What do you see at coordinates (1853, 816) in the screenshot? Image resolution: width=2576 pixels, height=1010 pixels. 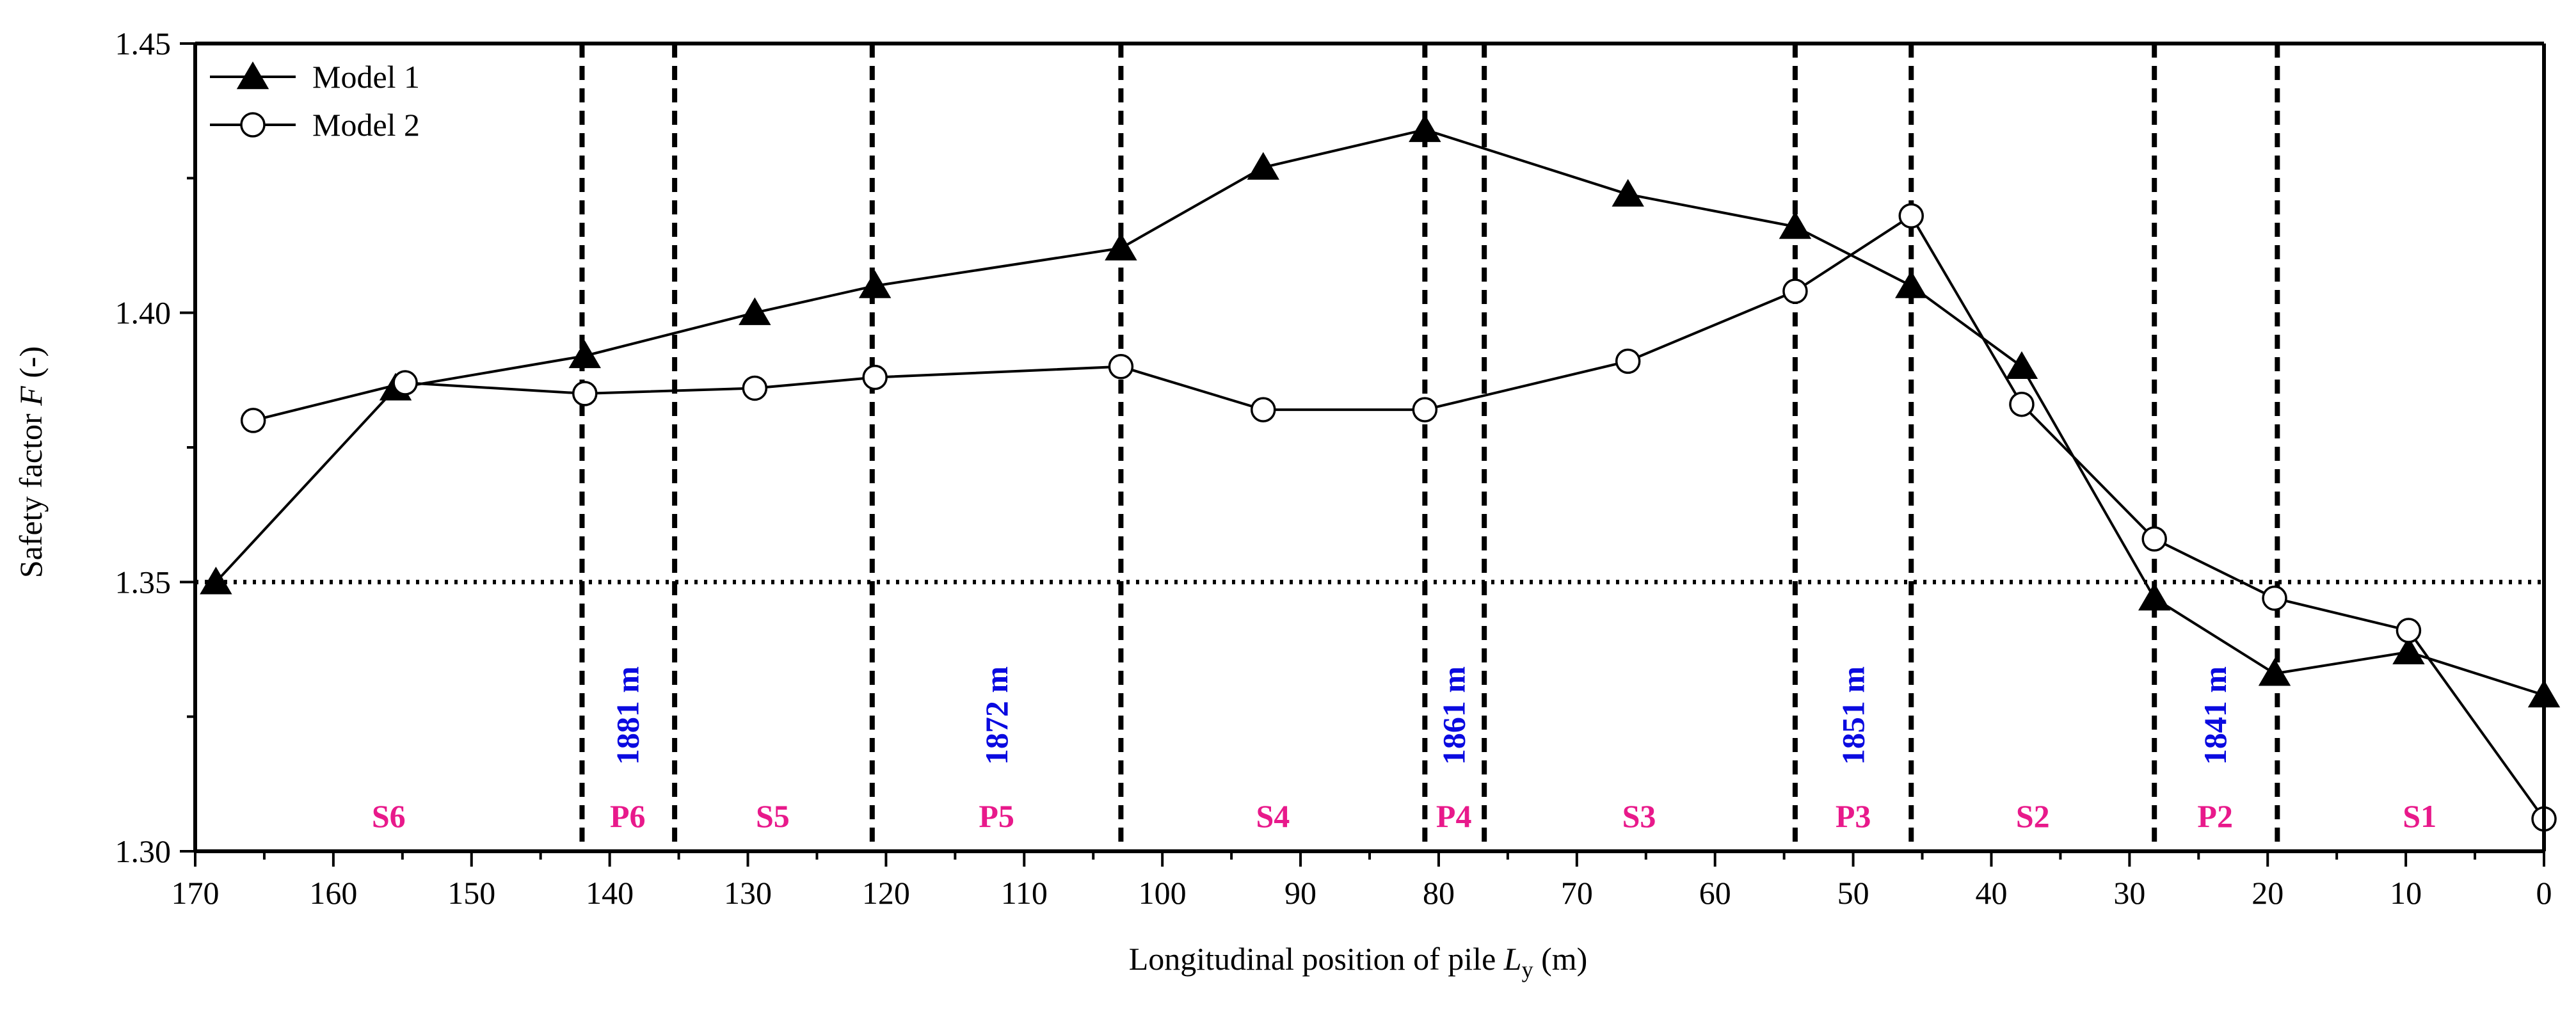 I see `segment-label: P3` at bounding box center [1853, 816].